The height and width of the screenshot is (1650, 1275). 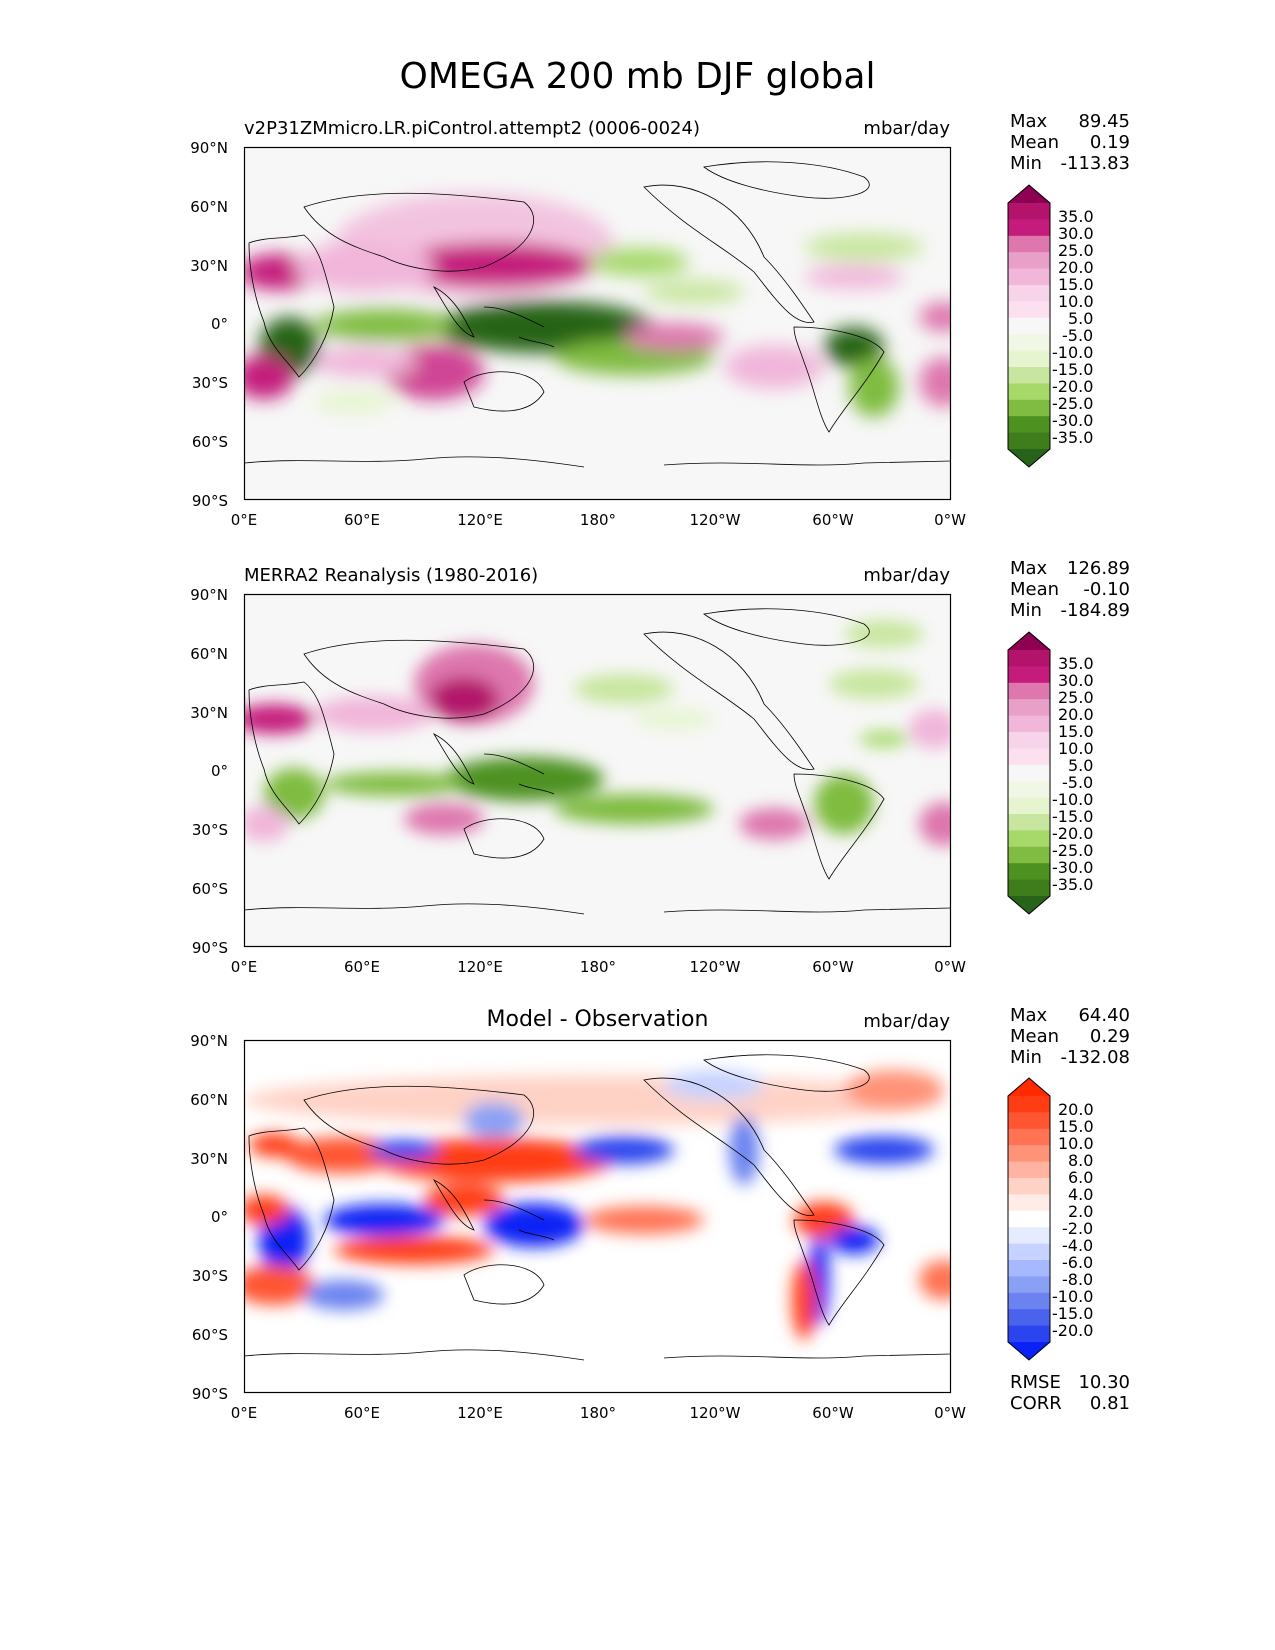 What do you see at coordinates (209, 207) in the screenshot?
I see `y-tick-label: 60°N` at bounding box center [209, 207].